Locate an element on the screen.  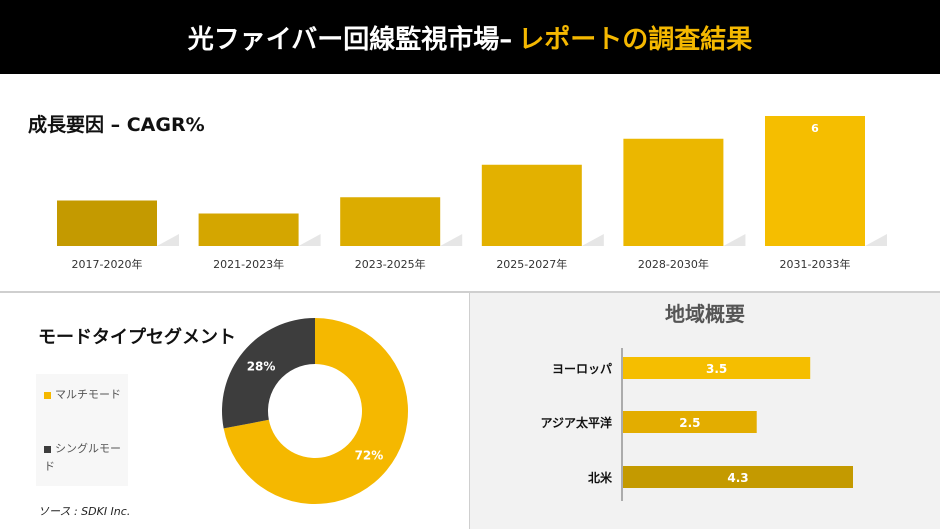
section-divider is located at coordinates (470, 292).